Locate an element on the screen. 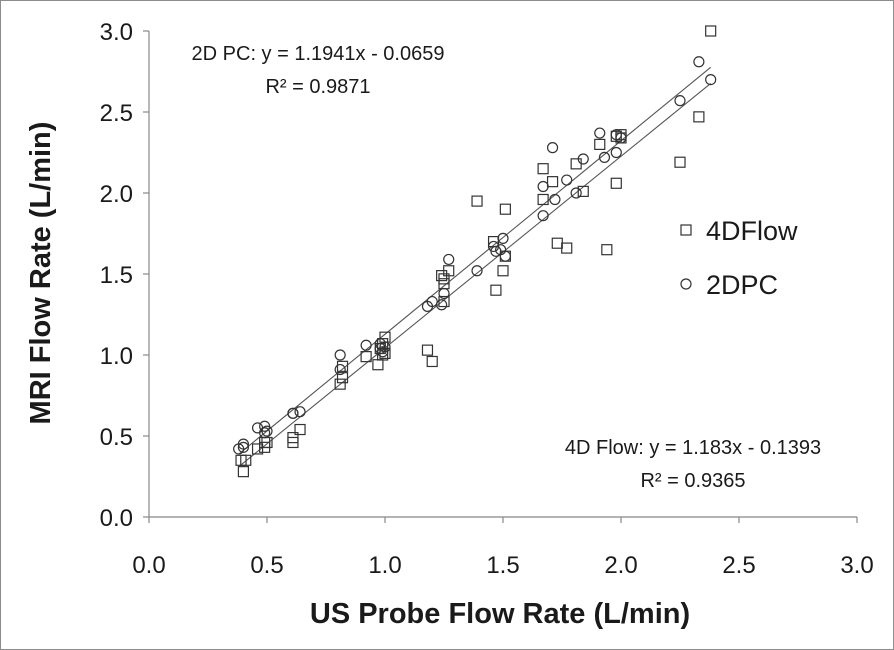 This screenshot has width=894, height=650. y-tick-label: 3.0 is located at coordinates (116, 32).